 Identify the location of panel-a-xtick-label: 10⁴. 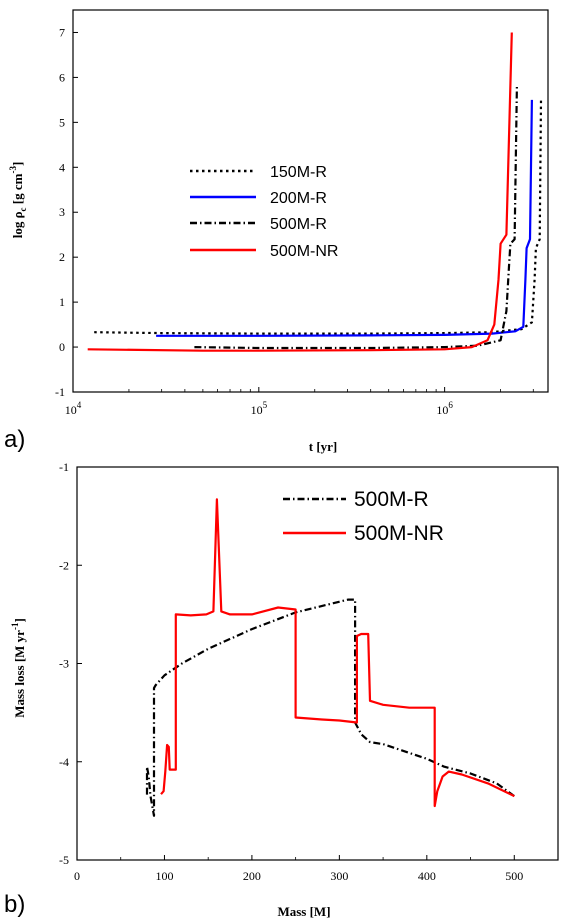
(73, 408).